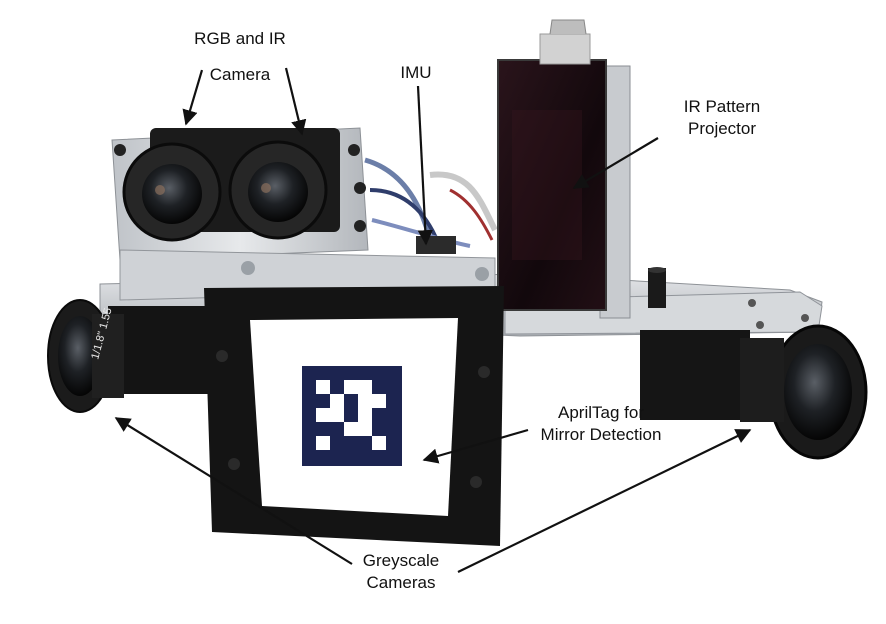  I want to click on label-apriltag-line1: AprilTag for, so click(601, 412).